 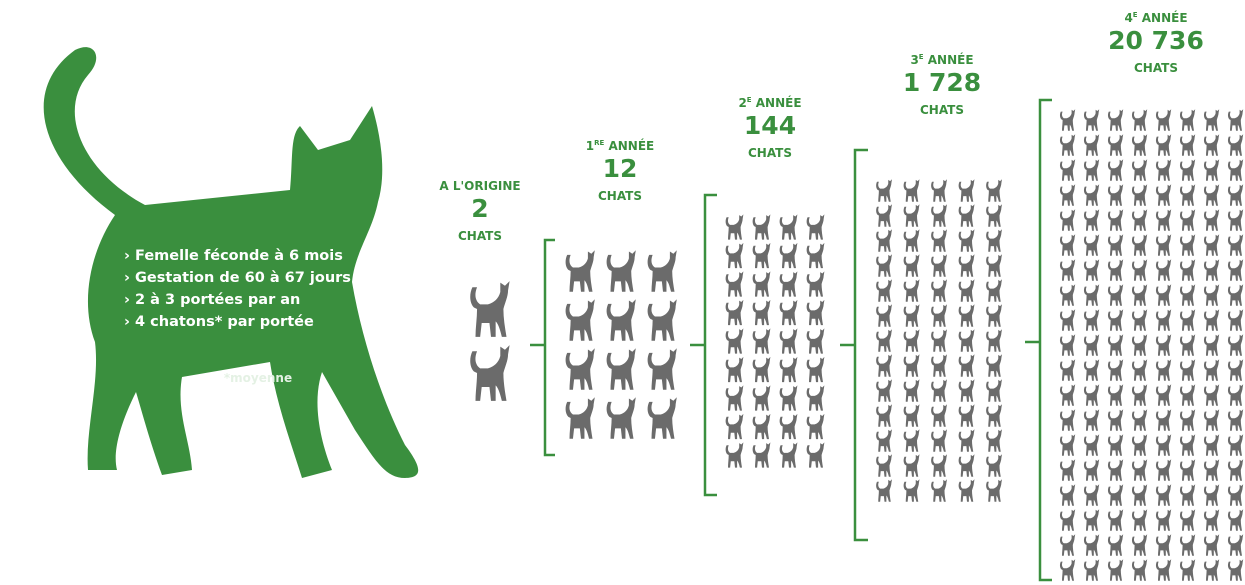 I want to click on stage-count: 1 728, so click(x=942, y=82).